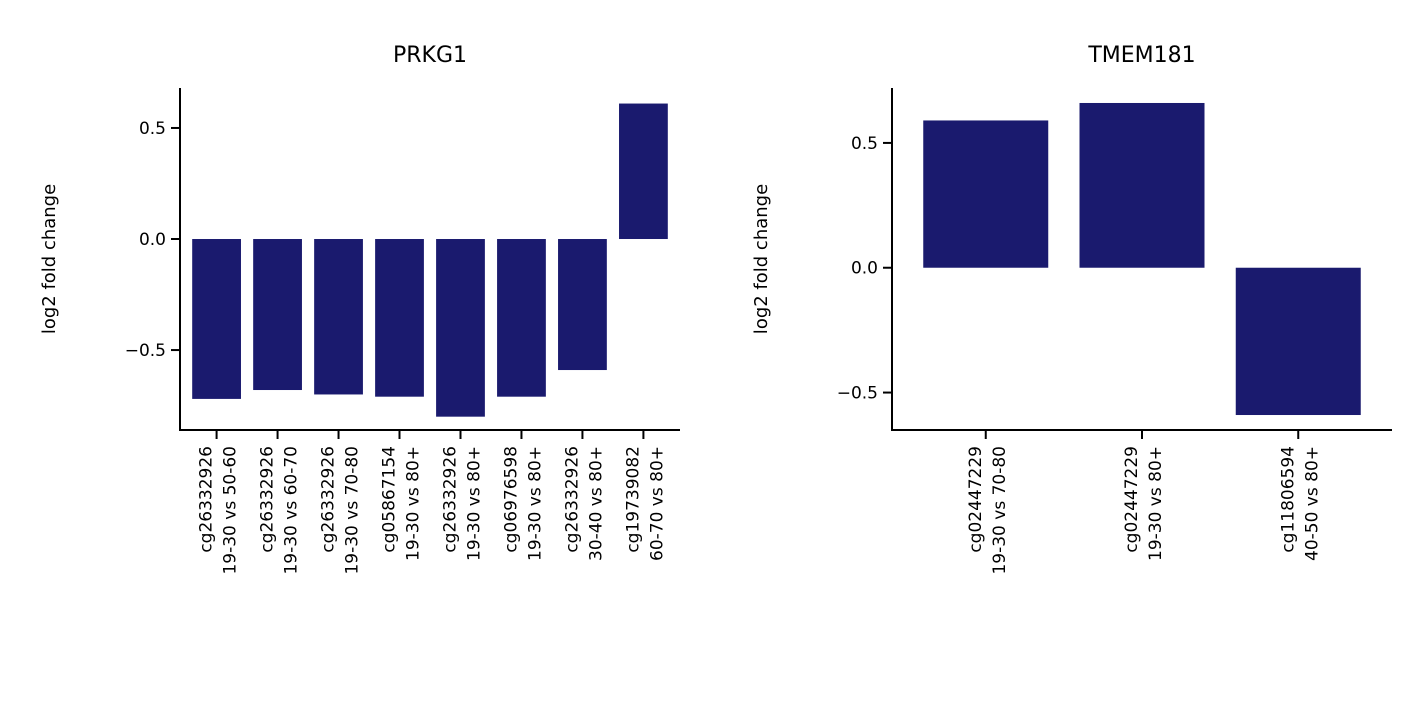  I want to click on chart-title: PRKG1, so click(430, 55).